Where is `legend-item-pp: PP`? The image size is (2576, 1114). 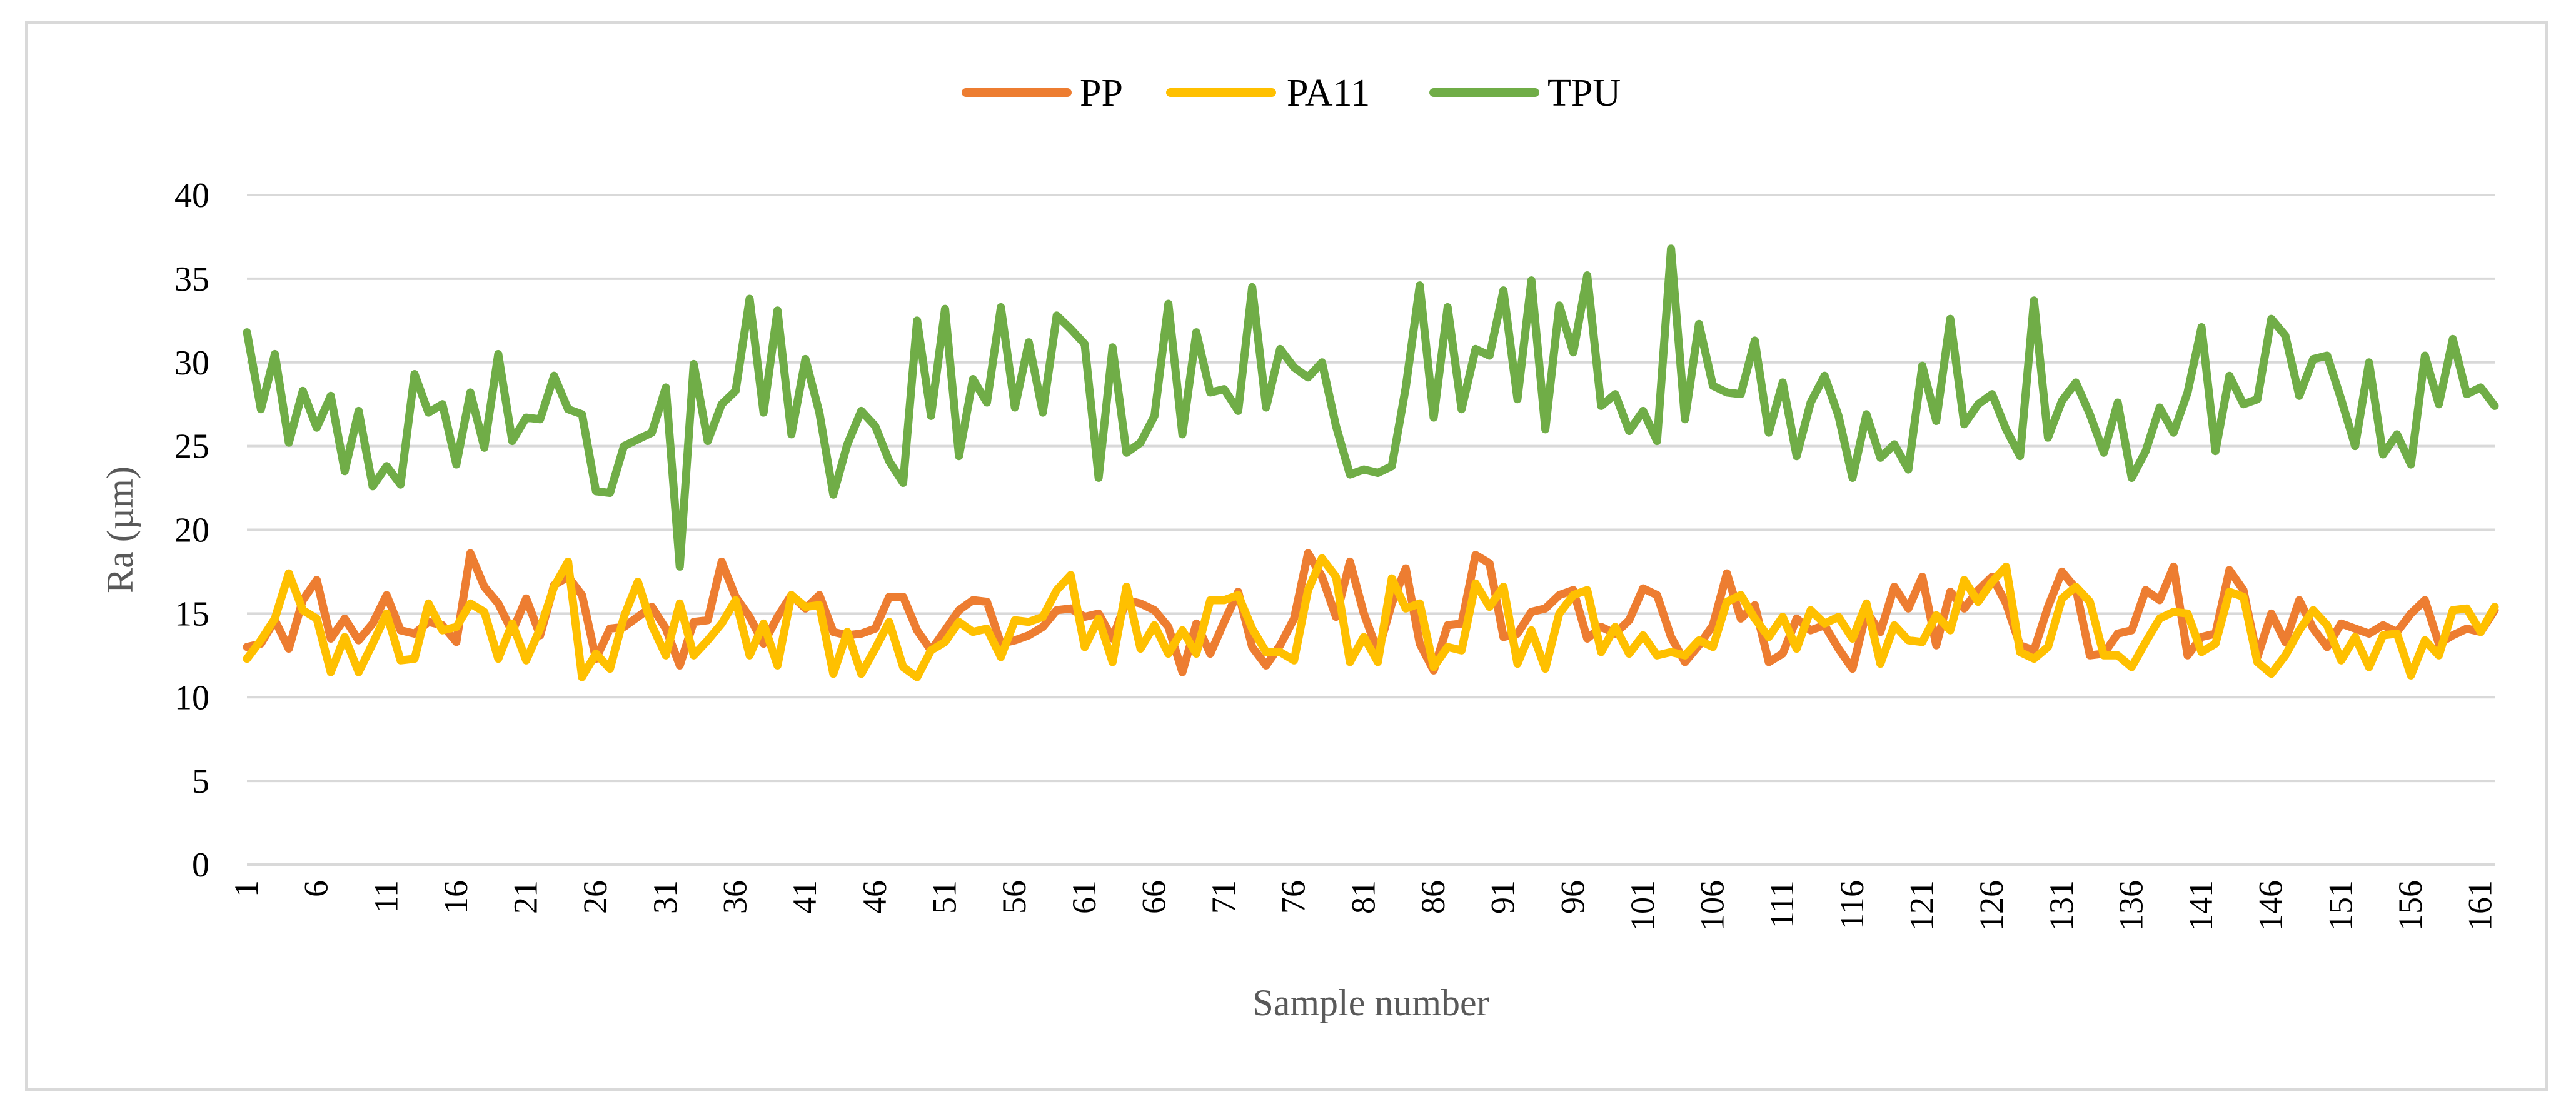 legend-item-pp: PP is located at coordinates (1042, 93).